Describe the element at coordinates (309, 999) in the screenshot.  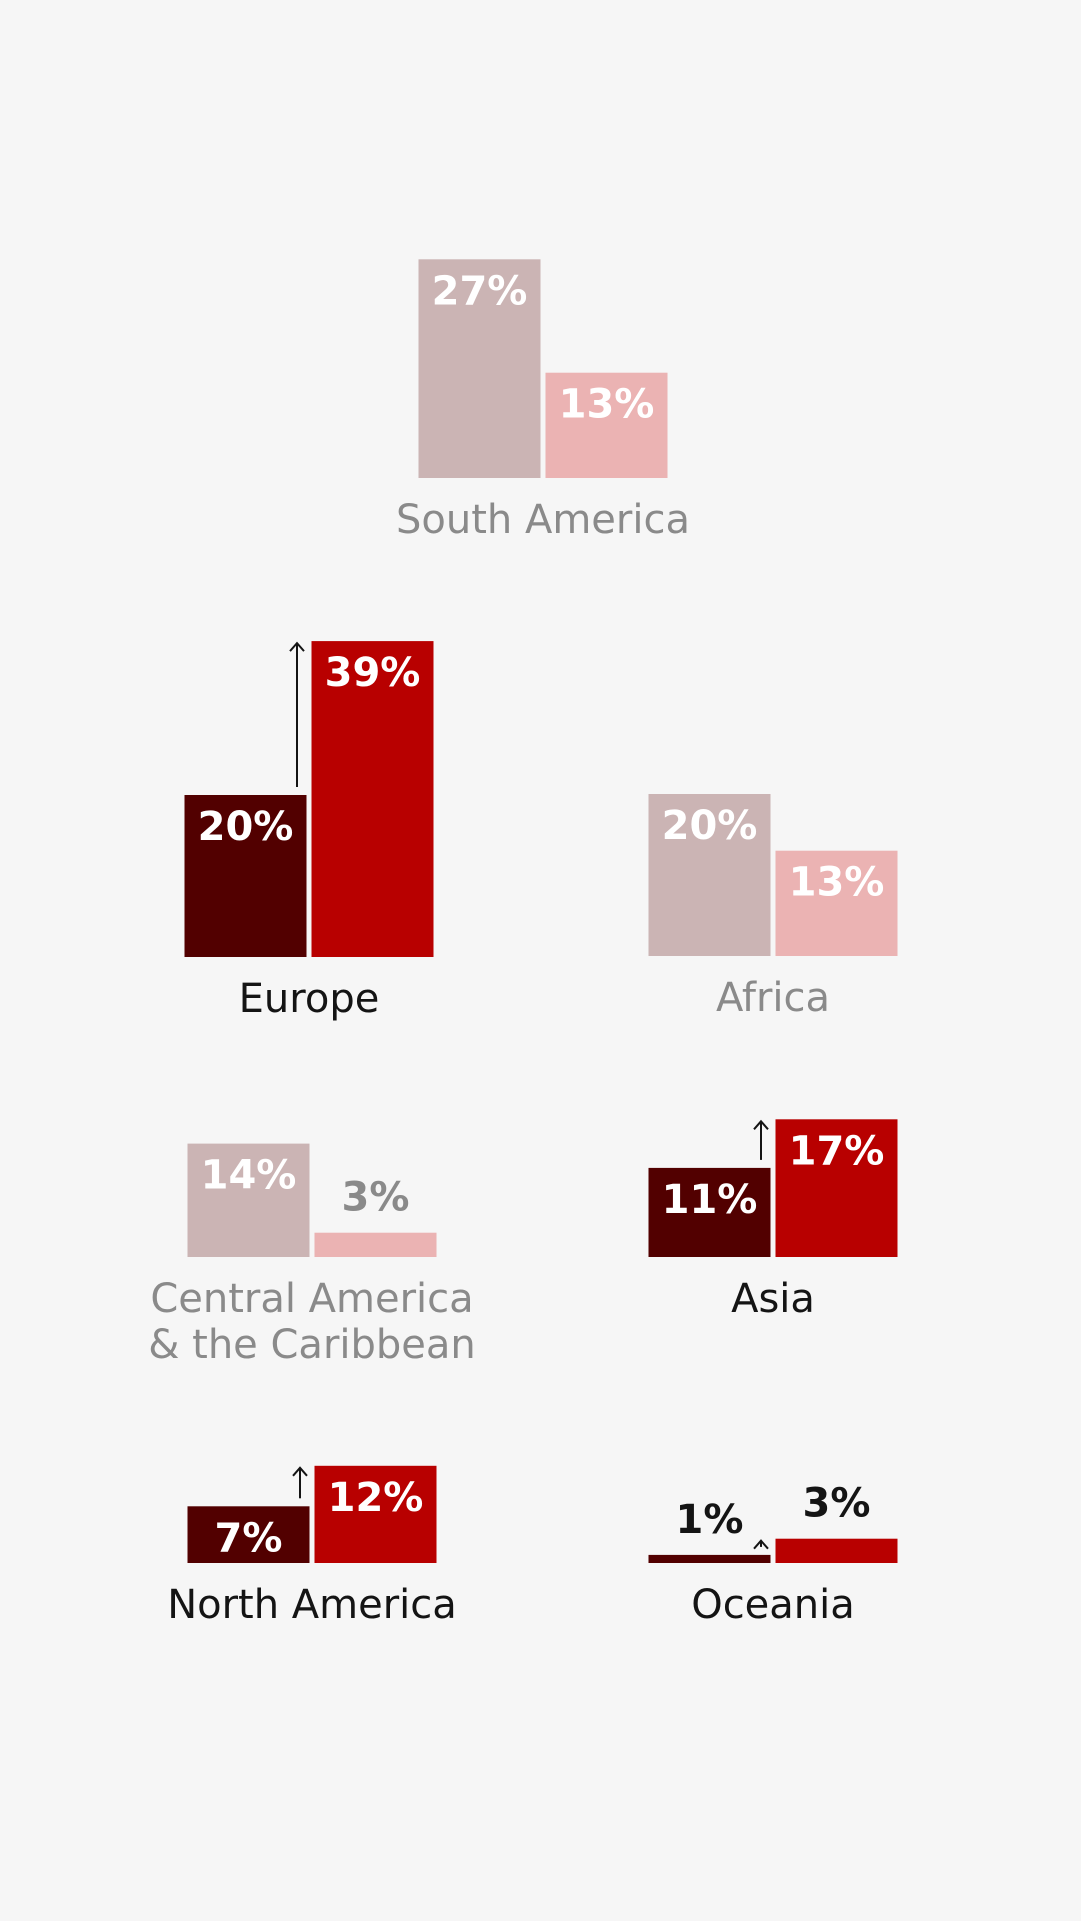
I see `region-label-europe: Europe` at that location.